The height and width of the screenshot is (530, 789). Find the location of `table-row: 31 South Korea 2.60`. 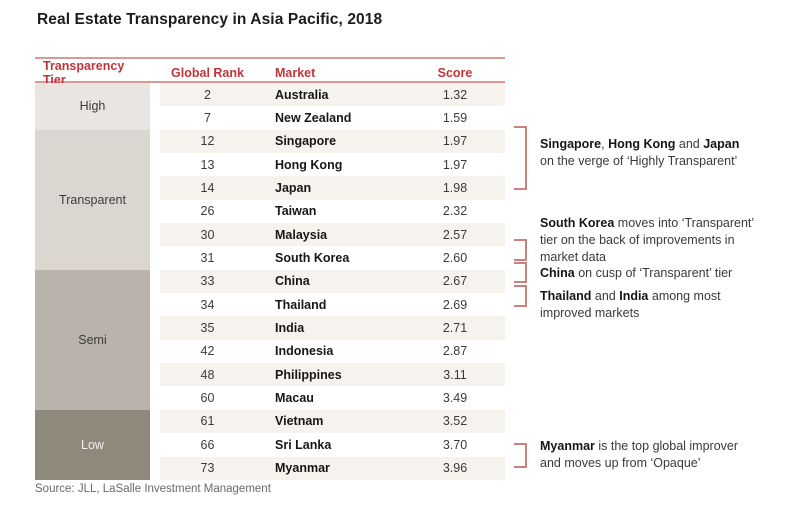

table-row: 31 South Korea 2.60 is located at coordinates (332, 257).